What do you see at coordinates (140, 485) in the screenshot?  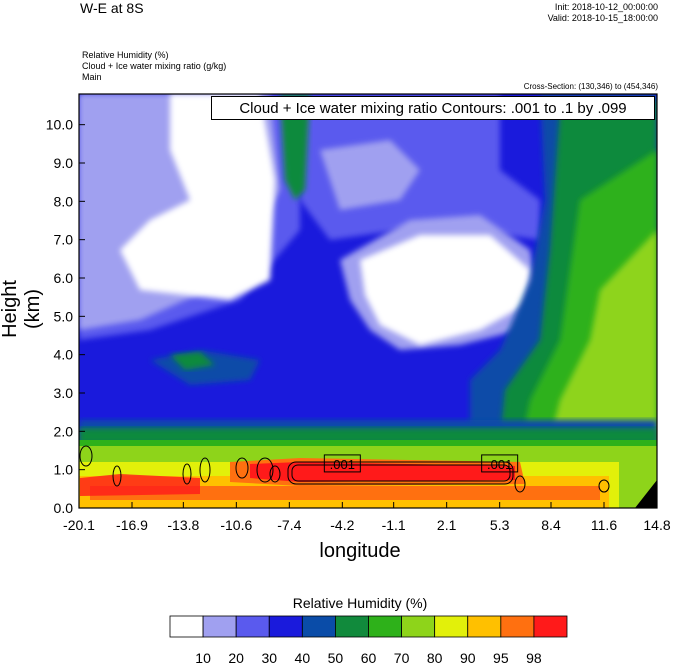 I see `field-red-left` at bounding box center [140, 485].